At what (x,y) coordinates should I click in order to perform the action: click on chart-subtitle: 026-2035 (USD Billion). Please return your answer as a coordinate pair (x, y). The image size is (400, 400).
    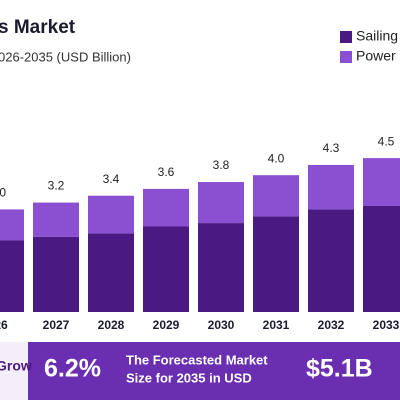
    Looking at the image, I should click on (65, 56).